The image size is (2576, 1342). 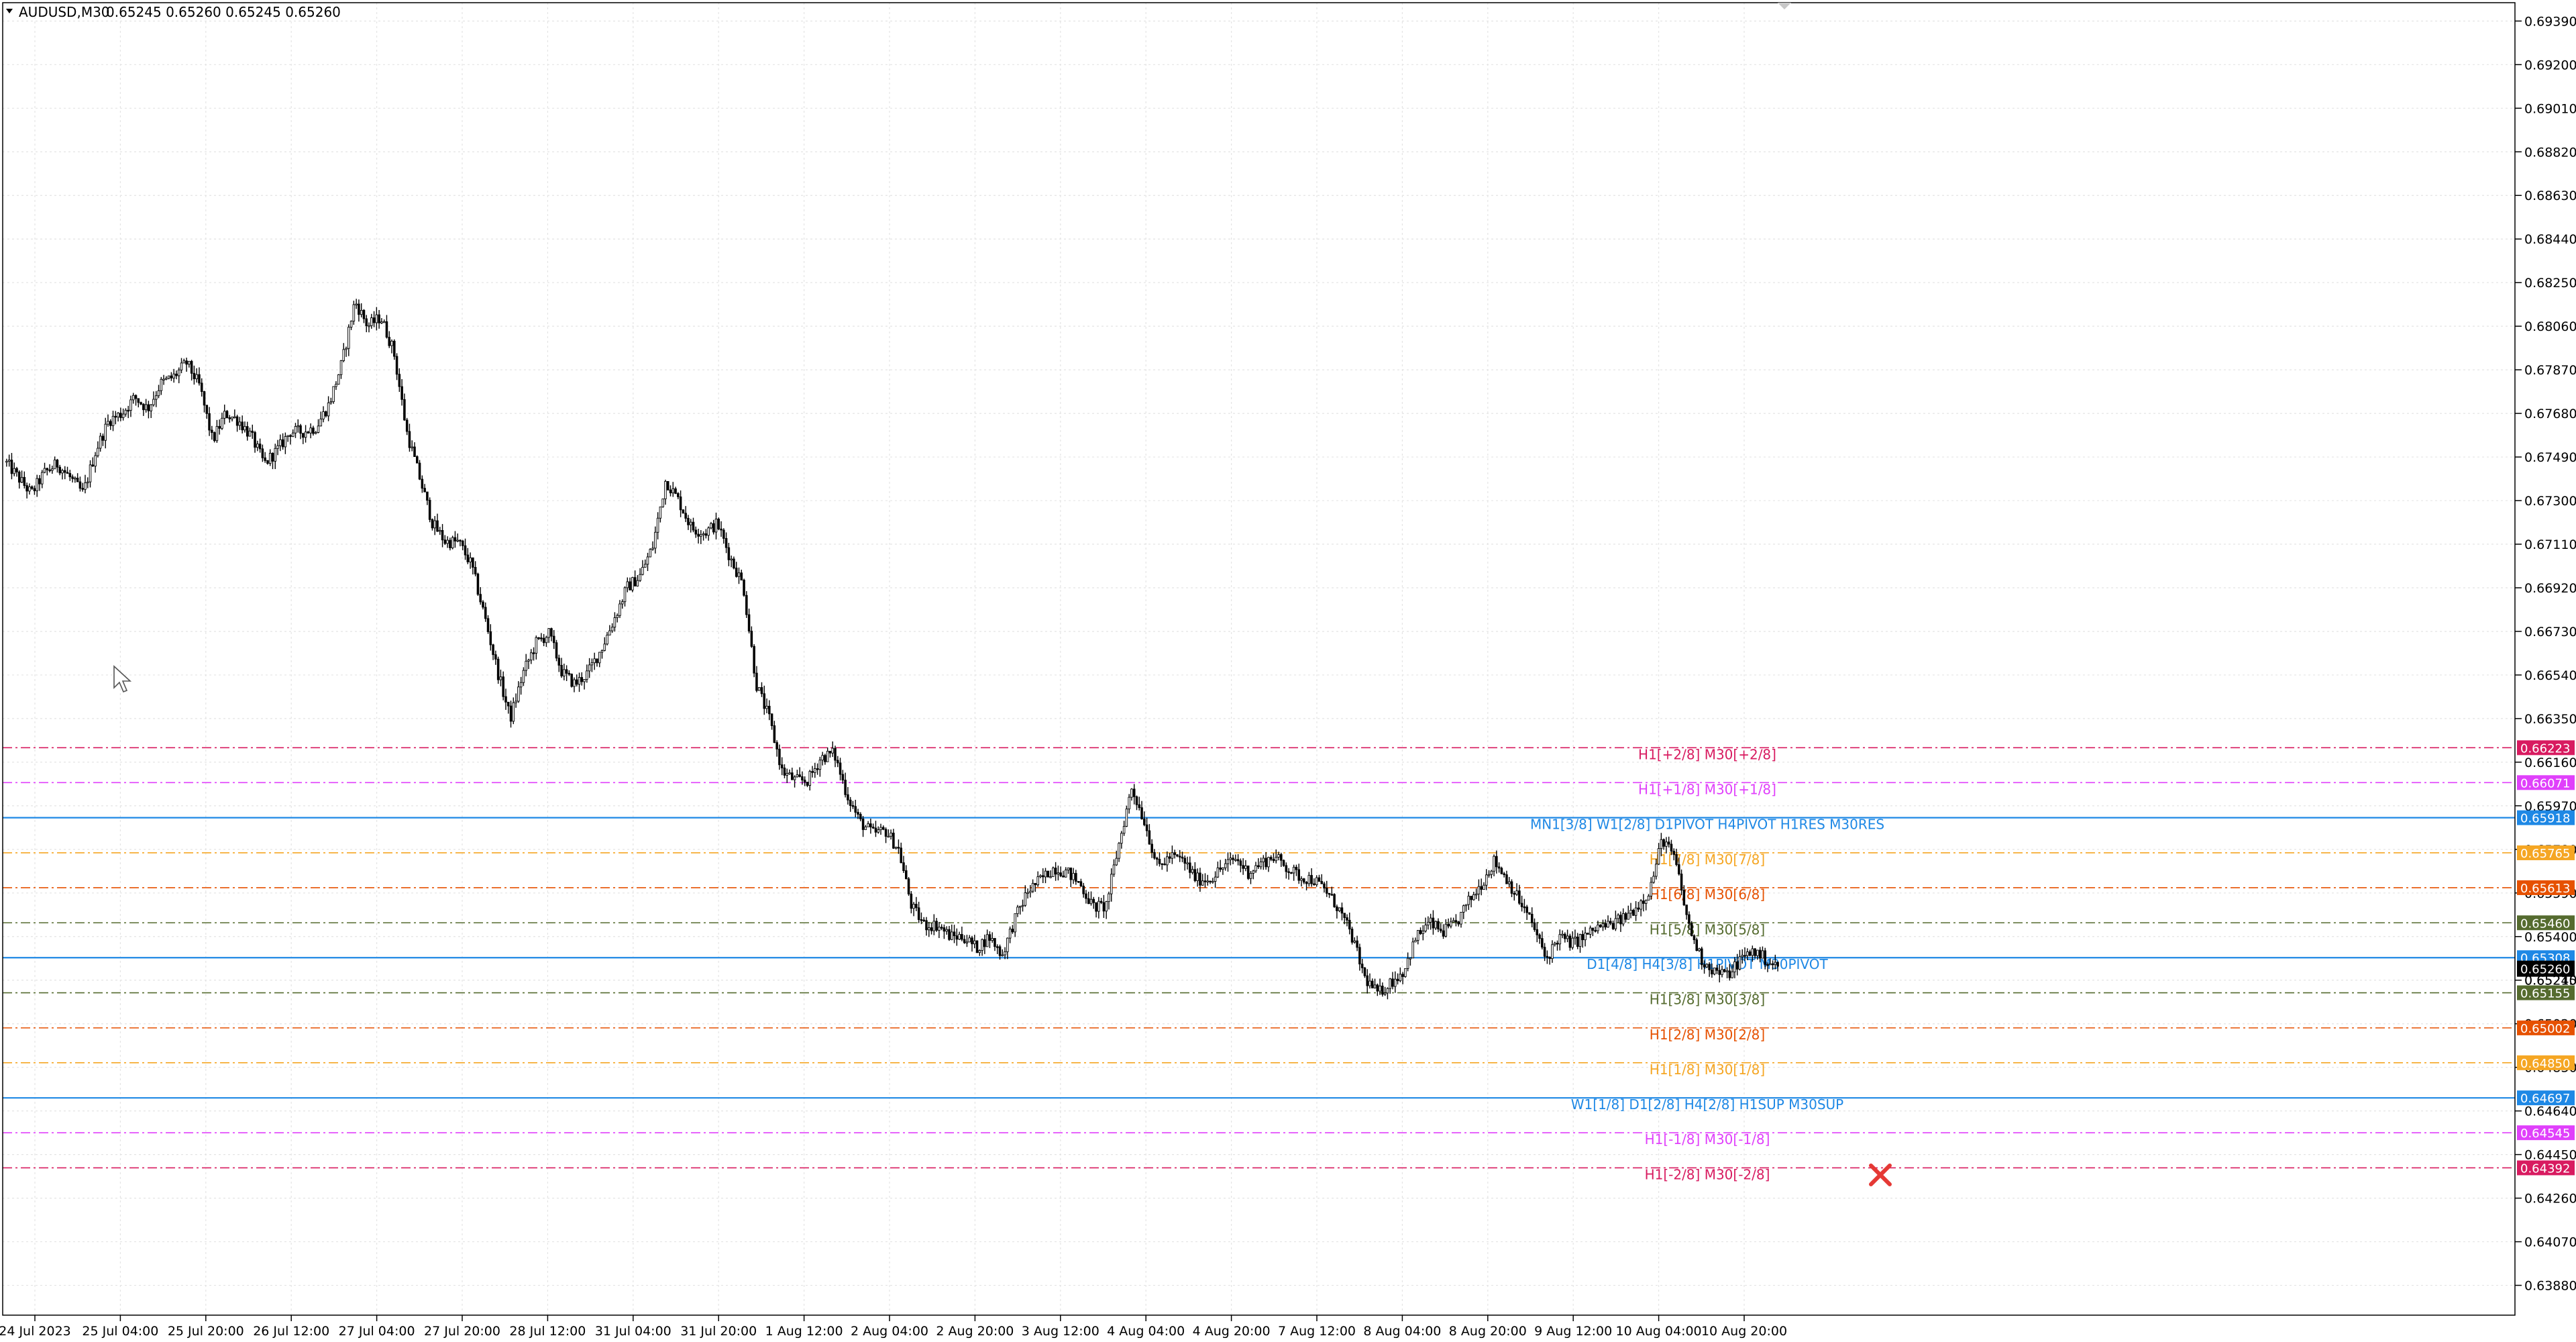 I want to click on x-tick-label: 2 Aug 20:00, so click(x=975, y=1332).